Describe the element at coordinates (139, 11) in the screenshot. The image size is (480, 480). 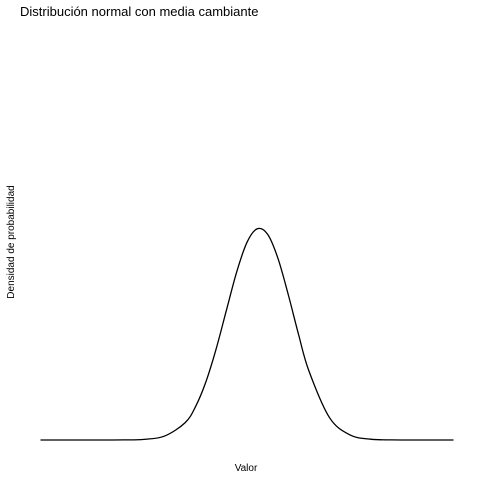
I see `chart-title: Distribución normal con media cambiante` at that location.